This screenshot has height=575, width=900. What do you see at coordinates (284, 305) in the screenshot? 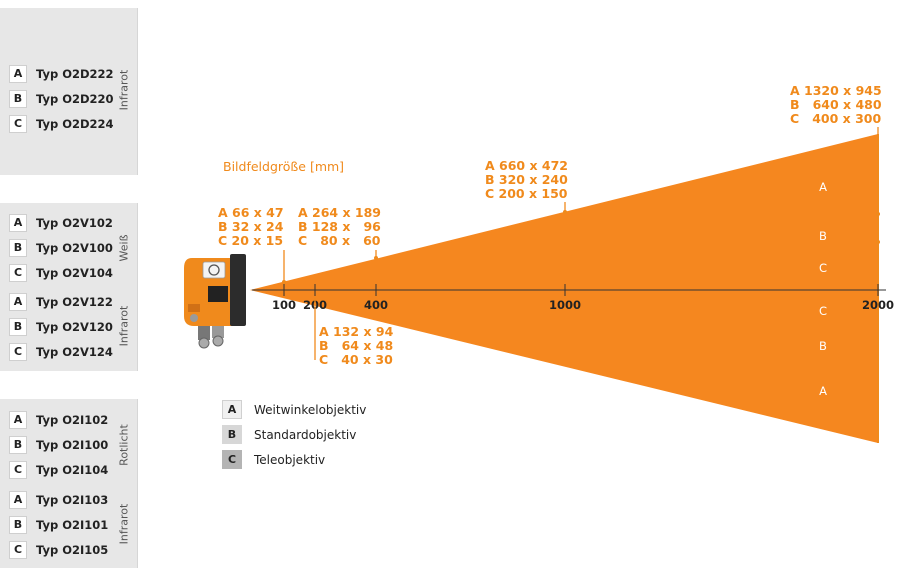
I see `tick-label: 100` at bounding box center [284, 305].